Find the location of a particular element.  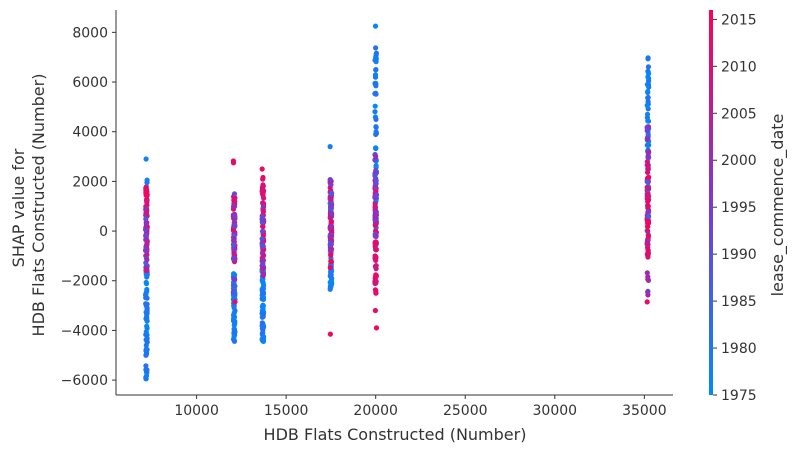

x-axis-ticks: 10000 15000 20000 25000 30000 35000 is located at coordinates (420, 407).